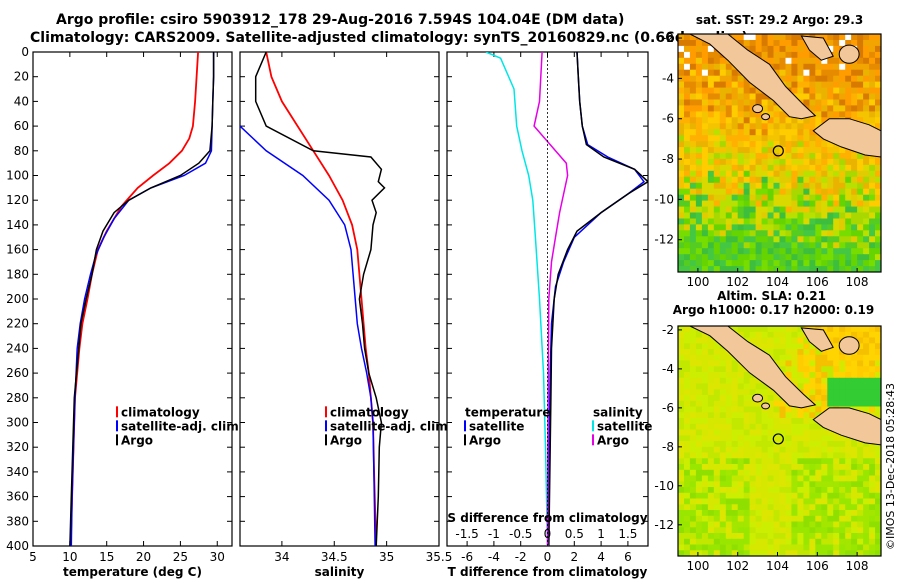 The image size is (900, 580). Describe the element at coordinates (771, 296) in the screenshot. I see `map-title: Altim. SLA: 0.21` at that location.